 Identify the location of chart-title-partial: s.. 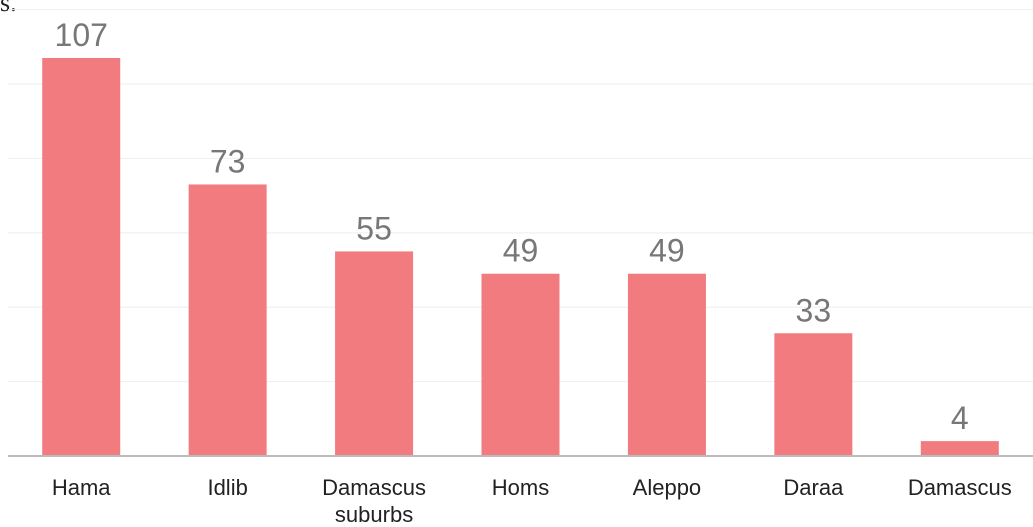
(8, 8).